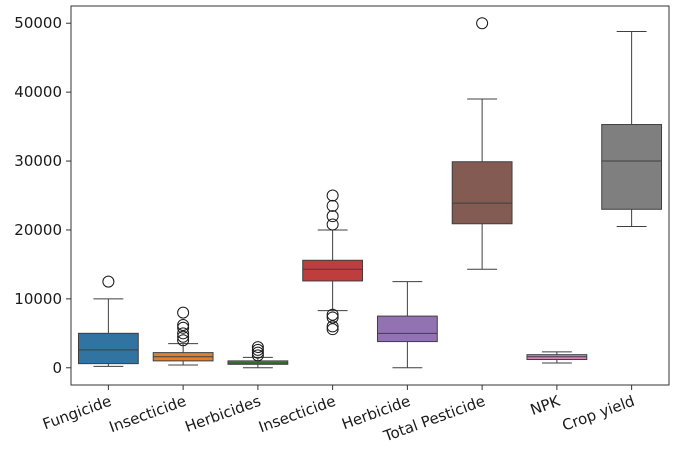  I want to click on x-tick-label: Crop yield, so click(598, 413).